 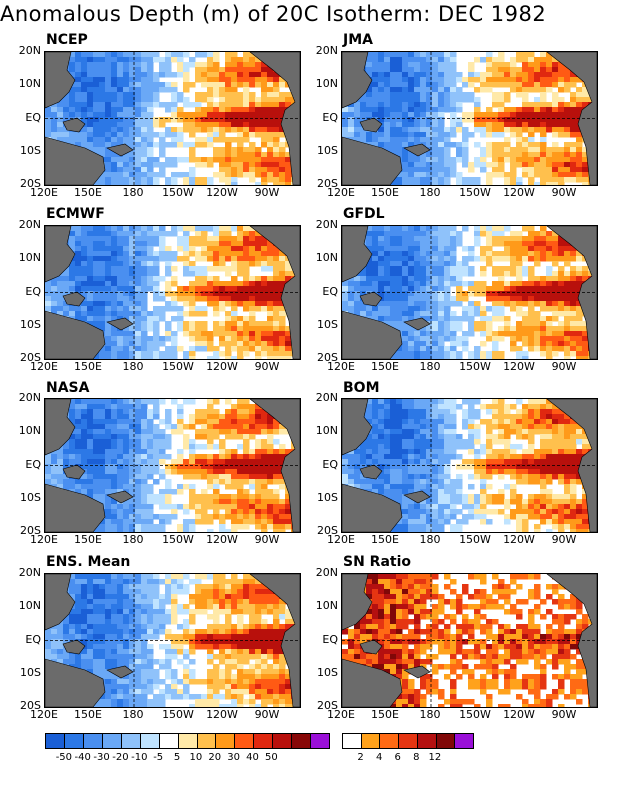 I want to click on depth-colorbar, so click(x=187, y=741).